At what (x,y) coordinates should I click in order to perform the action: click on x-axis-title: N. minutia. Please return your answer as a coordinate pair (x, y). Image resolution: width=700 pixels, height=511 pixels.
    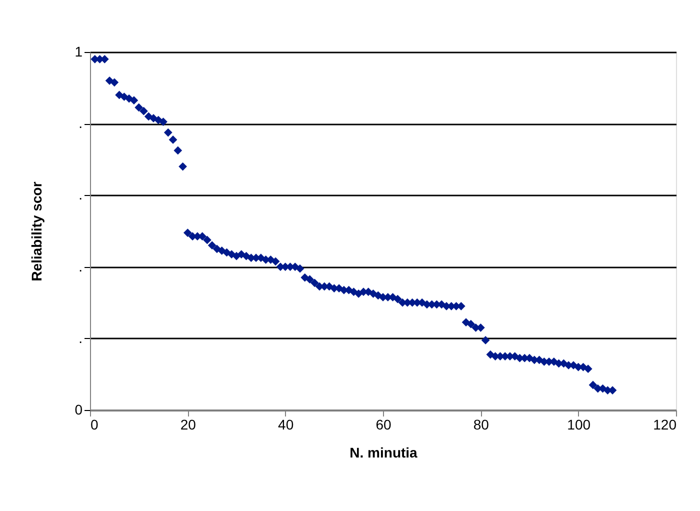
    Looking at the image, I should click on (384, 452).